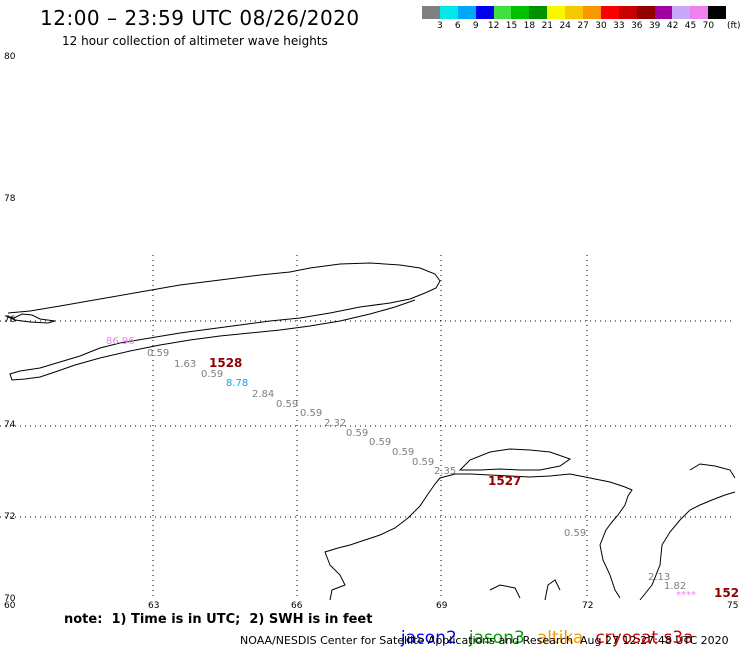 Image resolution: width=740 pixels, height=650 pixels. What do you see at coordinates (637, 26) in the screenshot?
I see `color-scale-tick-label: 36` at bounding box center [637, 26].